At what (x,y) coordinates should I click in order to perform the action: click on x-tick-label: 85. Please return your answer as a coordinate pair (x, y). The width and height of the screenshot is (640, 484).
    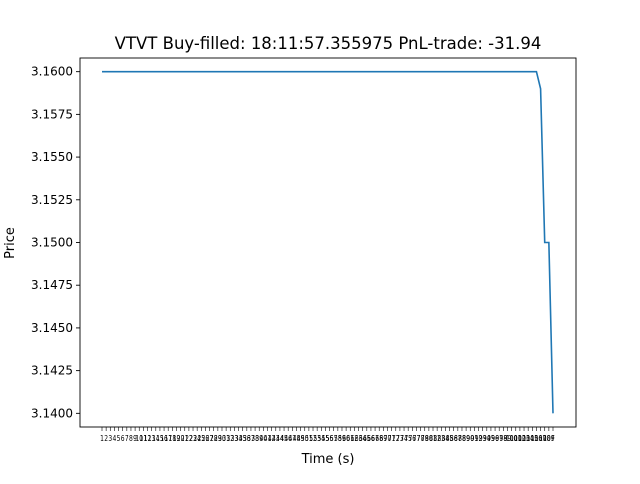
    Looking at the image, I should click on (450, 438).